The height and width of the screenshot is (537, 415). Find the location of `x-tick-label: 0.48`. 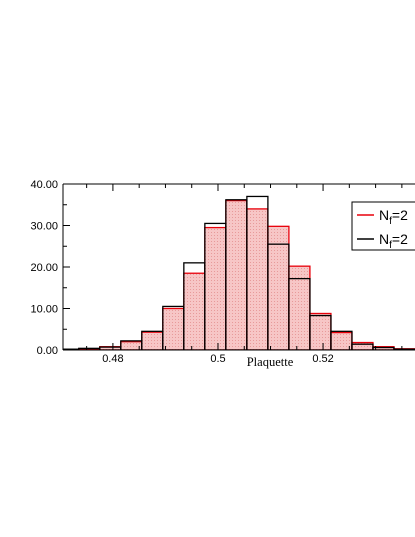

x-tick-label: 0.48 is located at coordinates (112, 359).